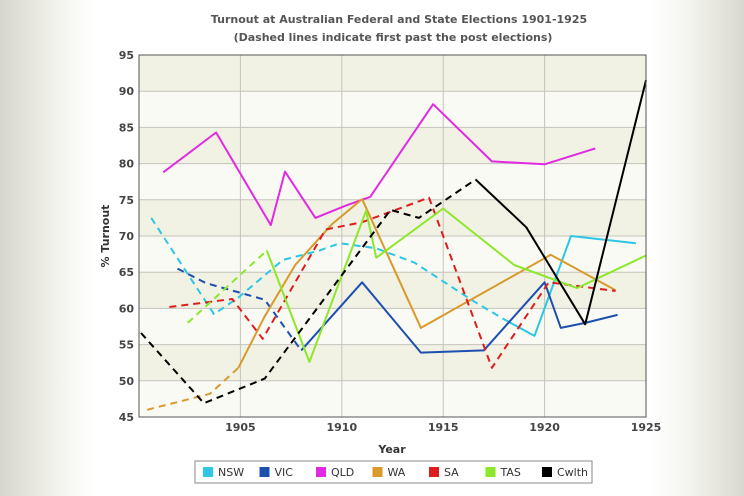 The width and height of the screenshot is (744, 496). I want to click on legend-label-tas: TAS, so click(510, 472).